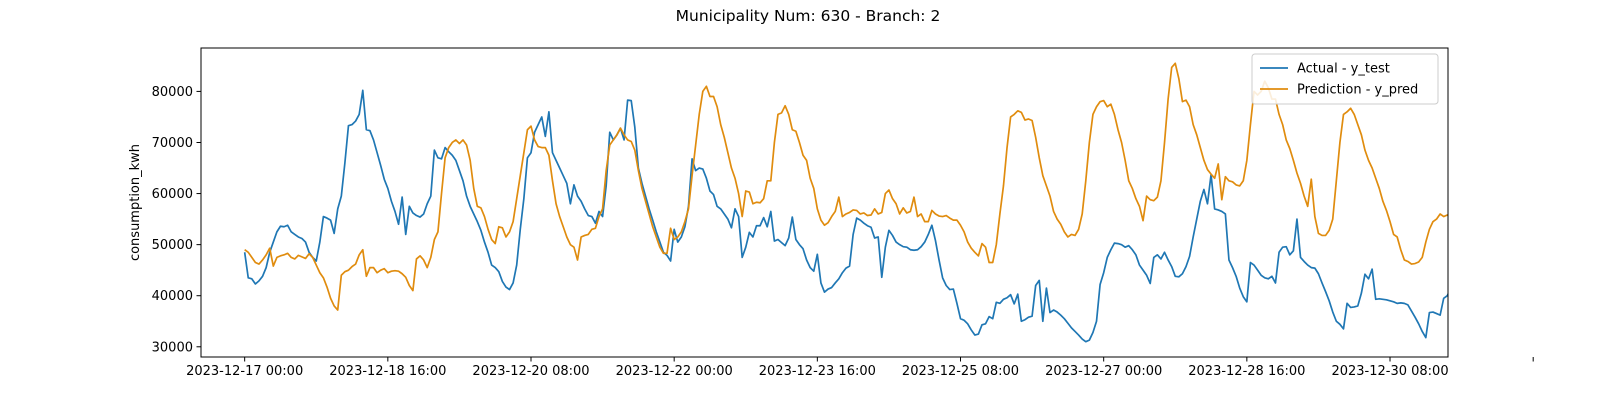 This screenshot has height=400, width=1600. What do you see at coordinates (1103, 371) in the screenshot?
I see `x-tick-label: 2023-12-27 00:00` at bounding box center [1103, 371].